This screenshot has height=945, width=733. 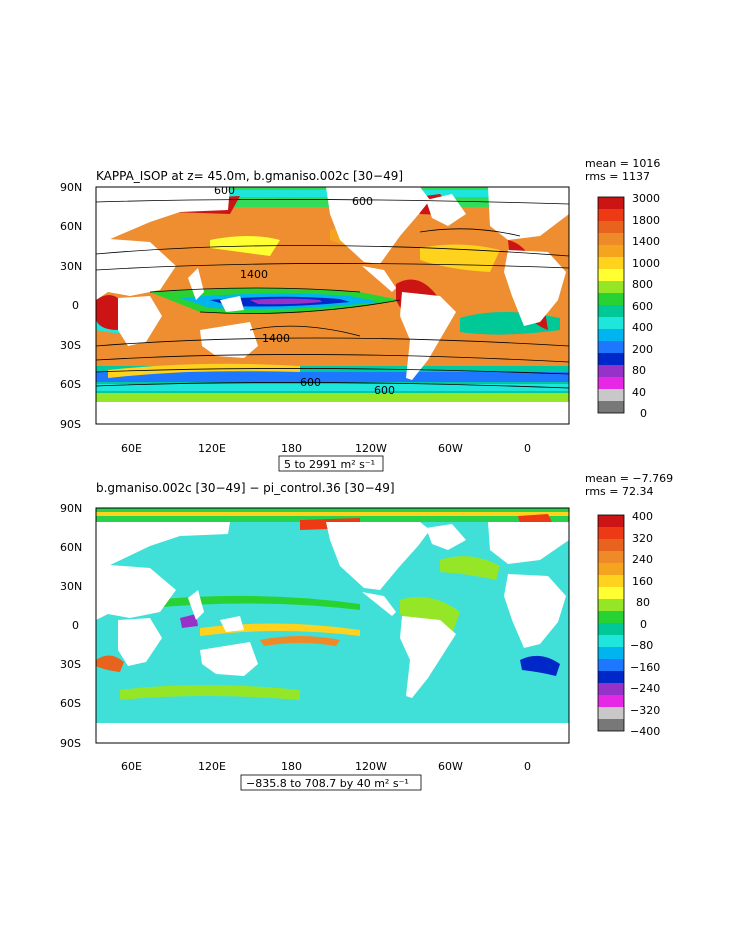 What do you see at coordinates (645, 667) in the screenshot?
I see `colorbar-label: −160` at bounding box center [645, 667].